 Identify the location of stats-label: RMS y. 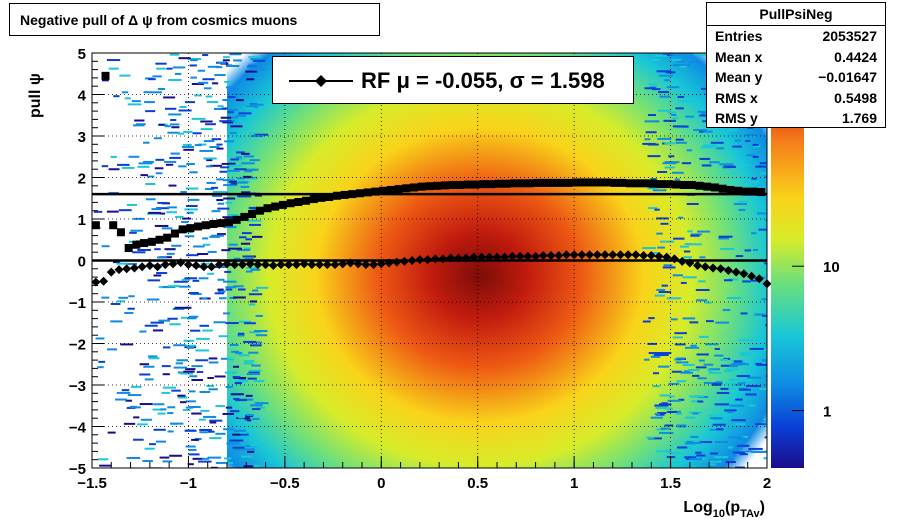
(736, 118).